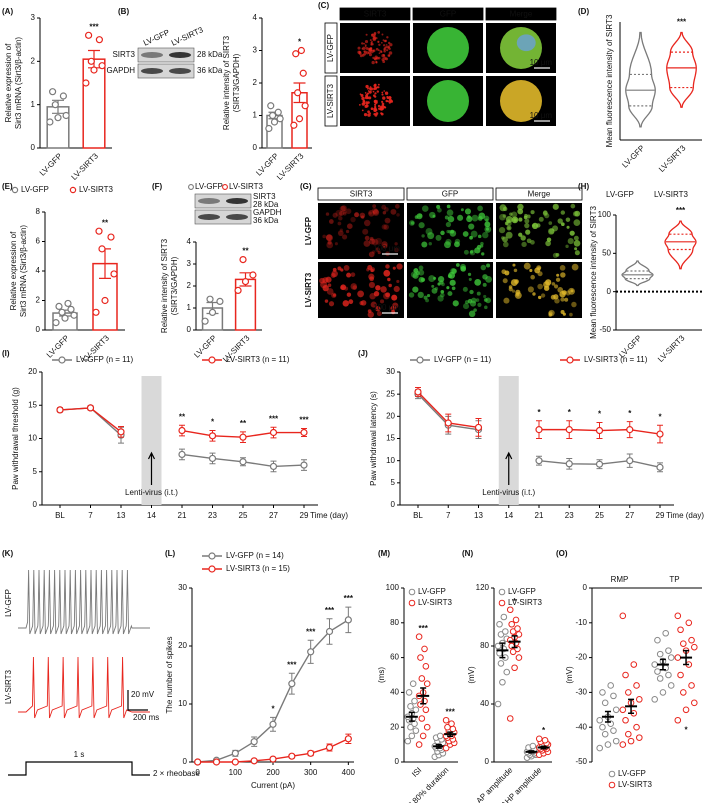 Image resolution: width=709 pixels, height=803 pixels. What do you see at coordinates (620, 579) in the screenshot?
I see `x-tick-label: RMP` at bounding box center [620, 579].